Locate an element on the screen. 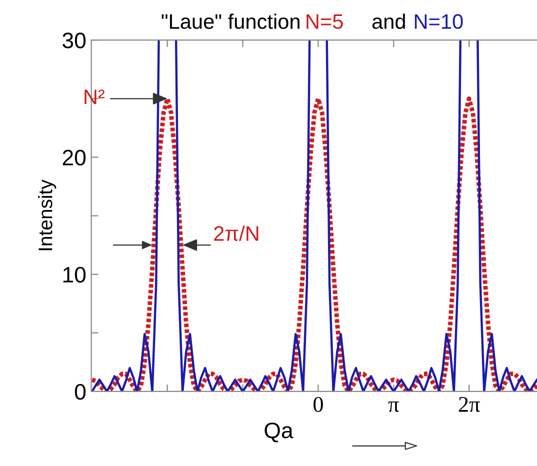  text: and is located at coordinates (388, 21).